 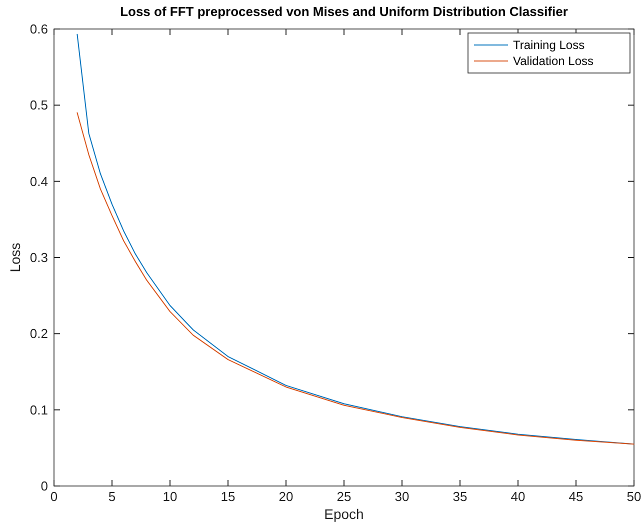 I want to click on x-tick-label: 40, so click(x=518, y=496).